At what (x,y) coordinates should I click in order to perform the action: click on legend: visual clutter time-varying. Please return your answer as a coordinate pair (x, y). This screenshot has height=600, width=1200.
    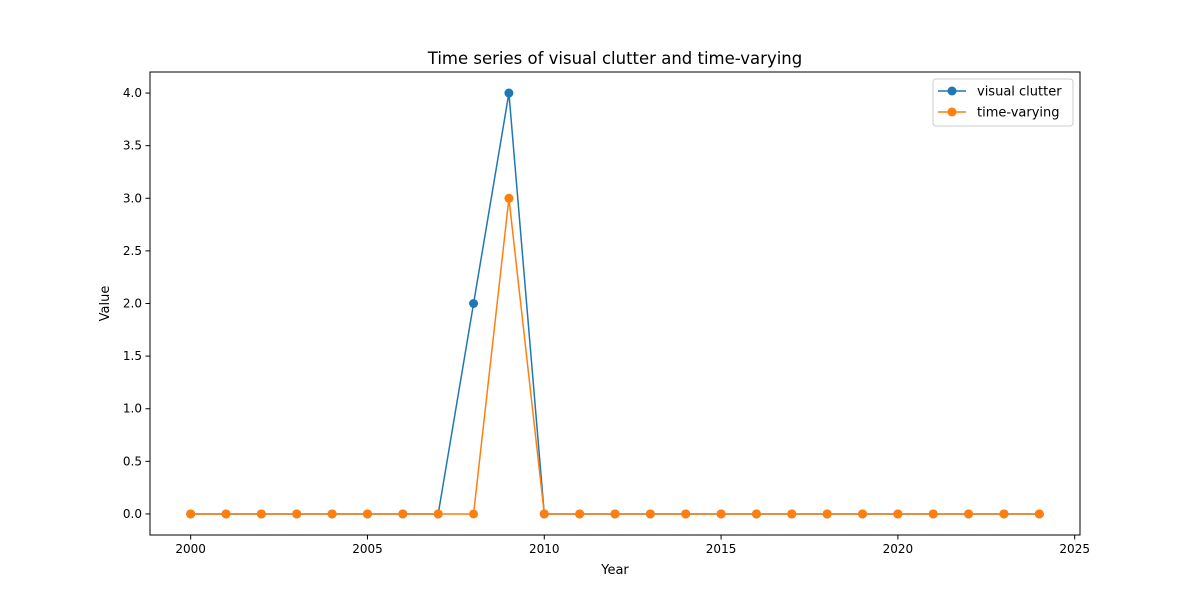
    Looking at the image, I should click on (1003, 102).